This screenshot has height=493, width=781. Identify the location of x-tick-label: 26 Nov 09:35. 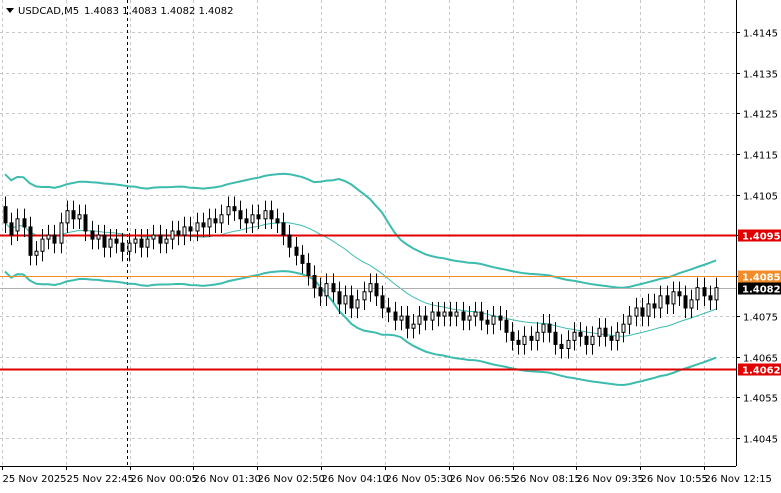
(610, 479).